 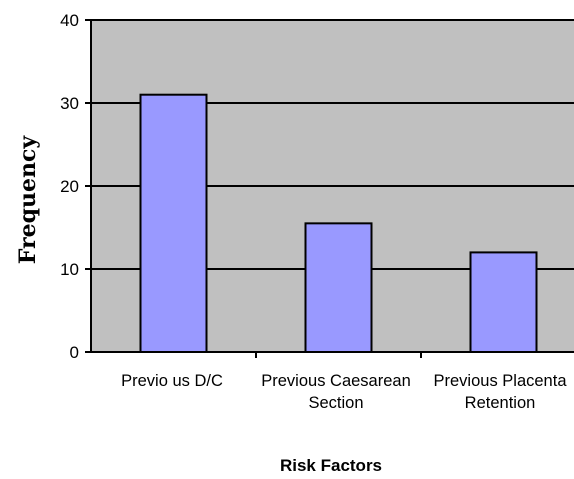 What do you see at coordinates (69, 103) in the screenshot?
I see `y-tick-label: 30` at bounding box center [69, 103].